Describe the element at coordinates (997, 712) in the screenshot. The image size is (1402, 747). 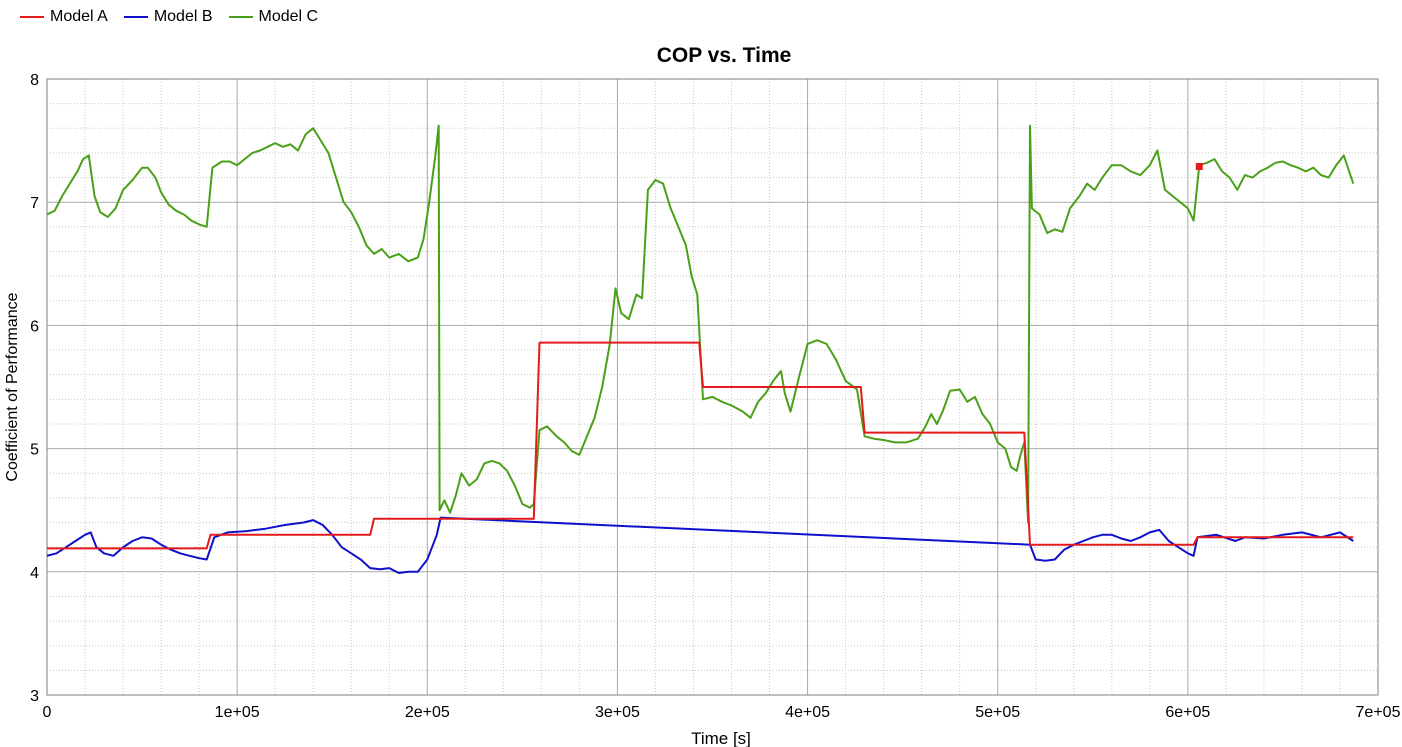
I see `x-tick-label: 5e+05` at that location.